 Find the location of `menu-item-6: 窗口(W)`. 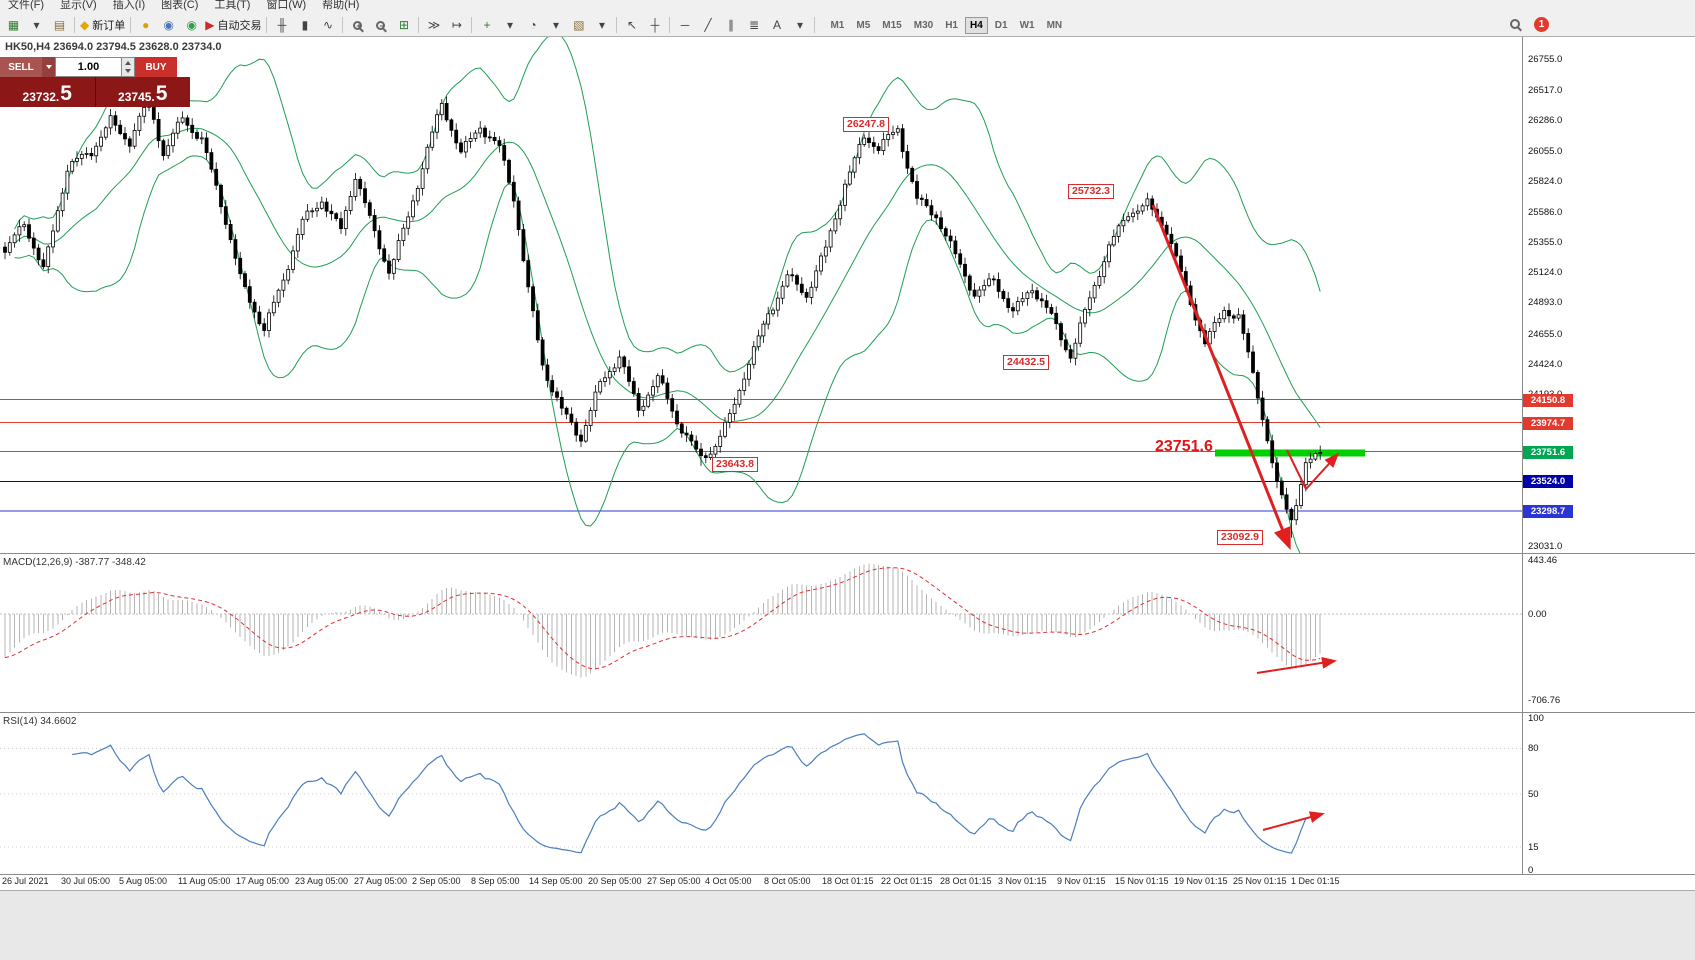

menu-item-6: 窗口(W) is located at coordinates (286, 5).